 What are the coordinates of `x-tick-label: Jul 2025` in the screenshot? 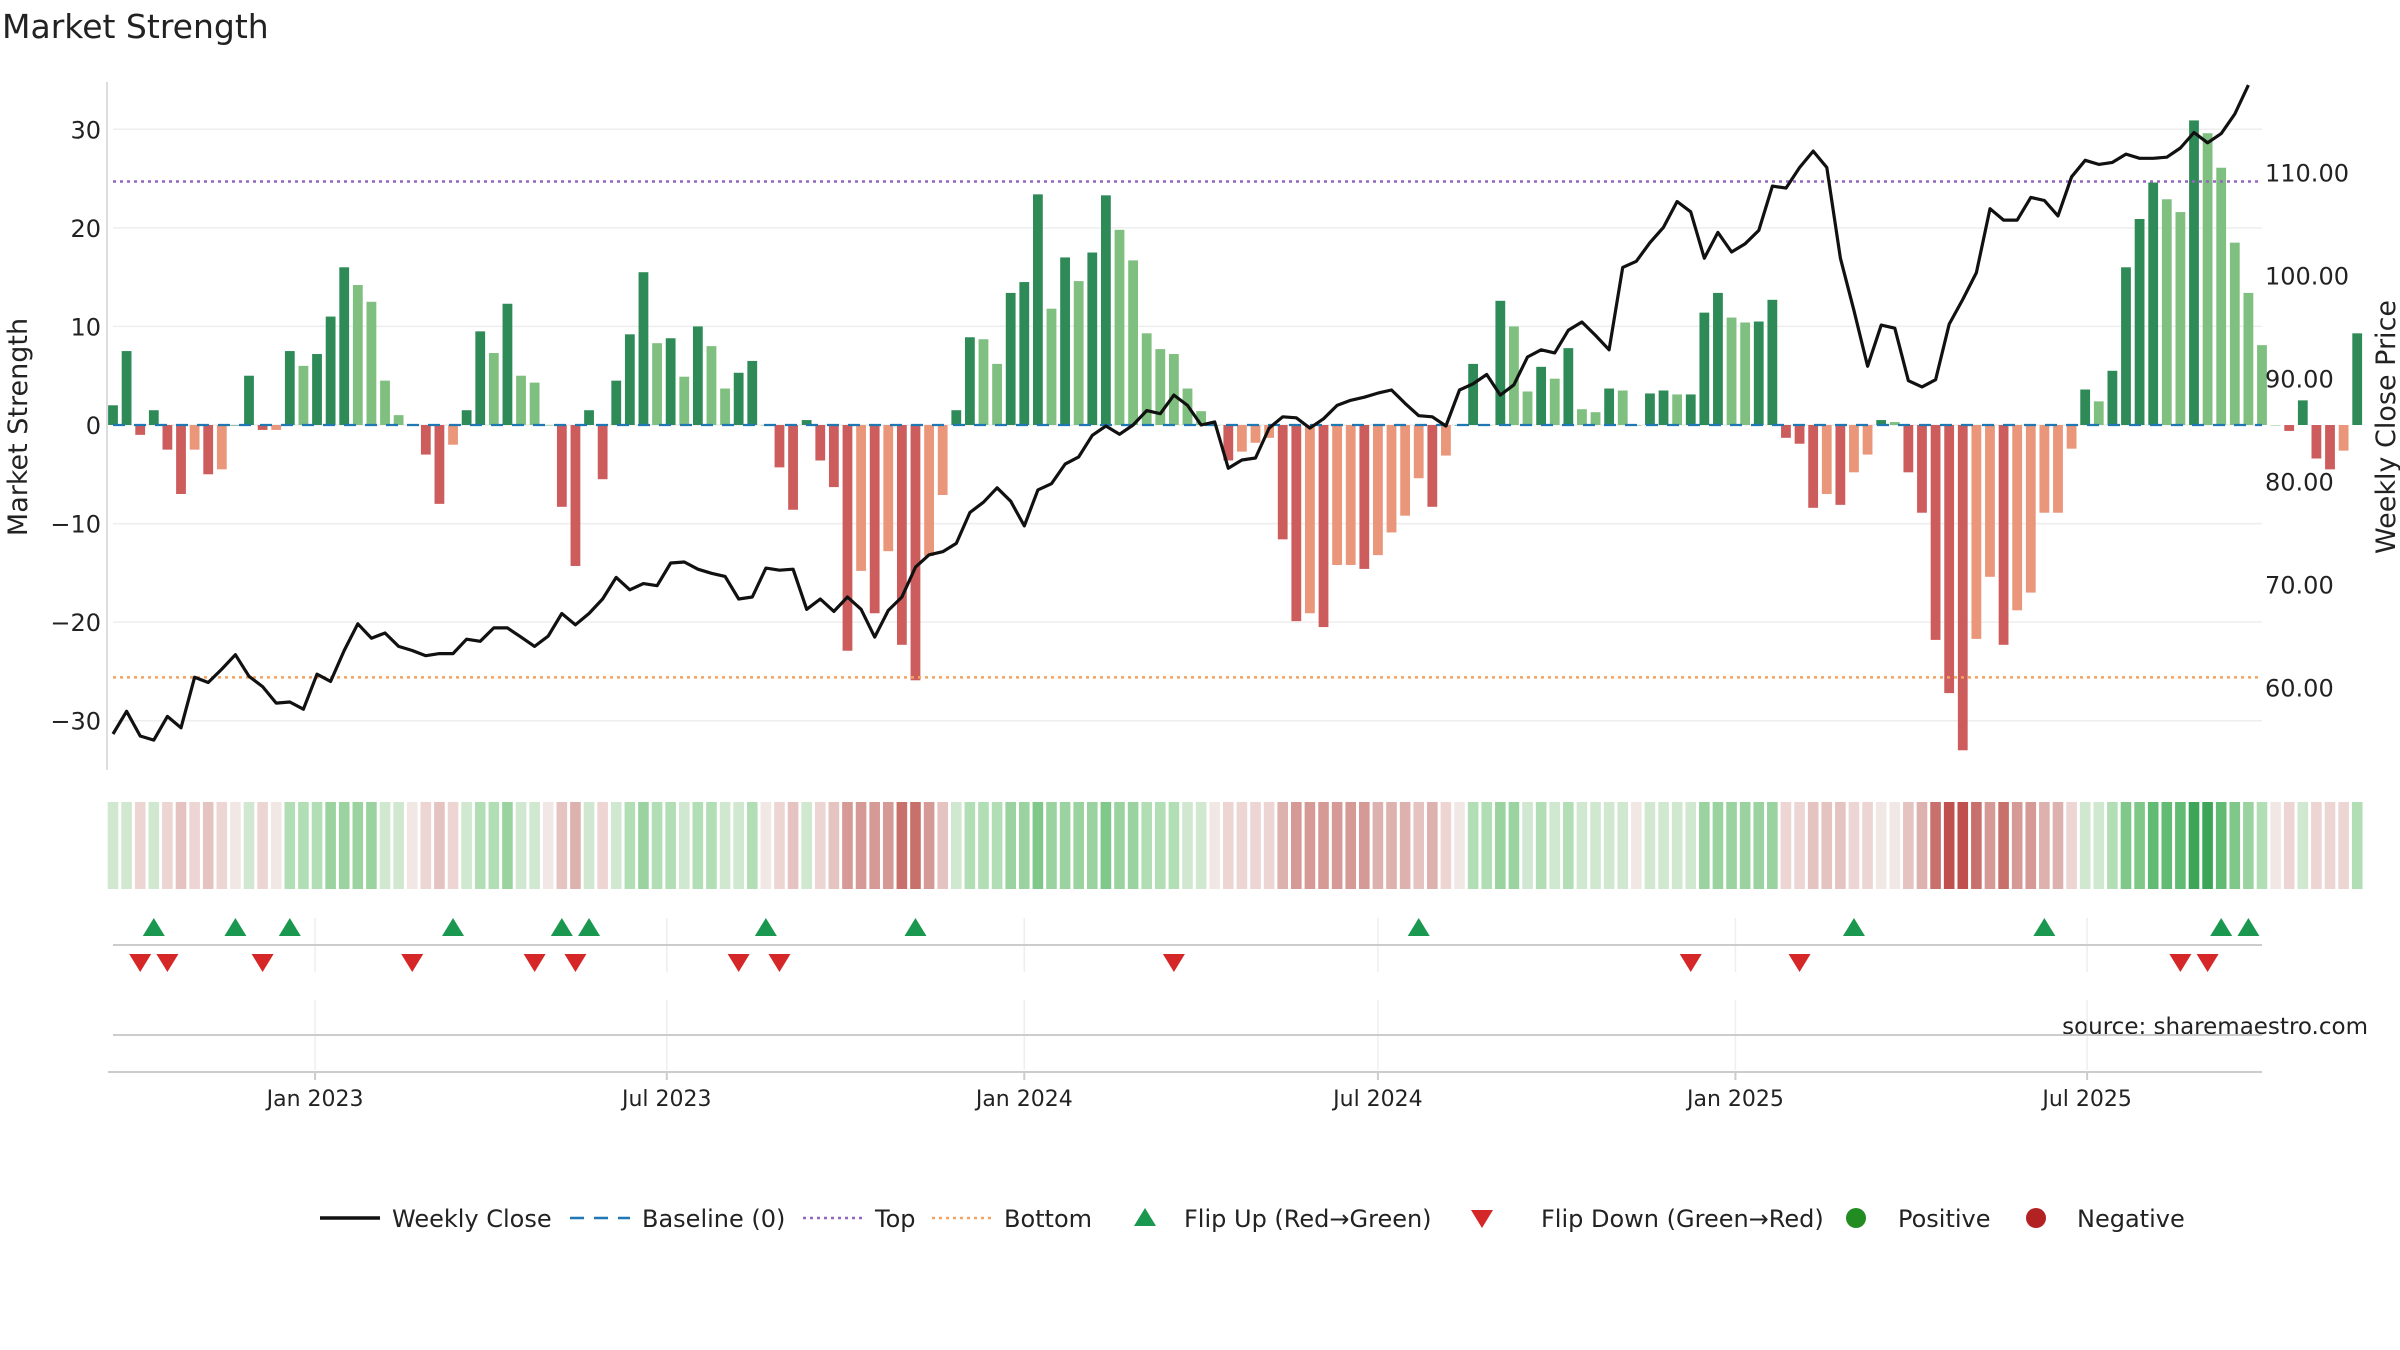 It's located at (2086, 1099).